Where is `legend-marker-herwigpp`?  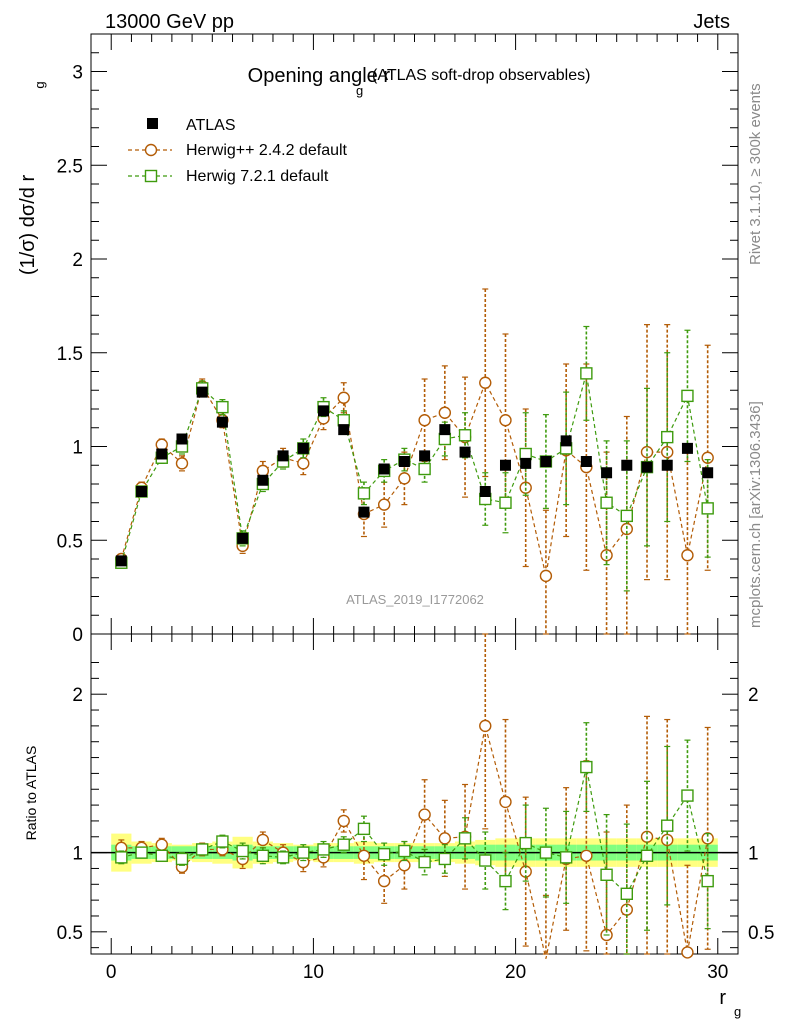
legend-marker-herwigpp is located at coordinates (151, 150).